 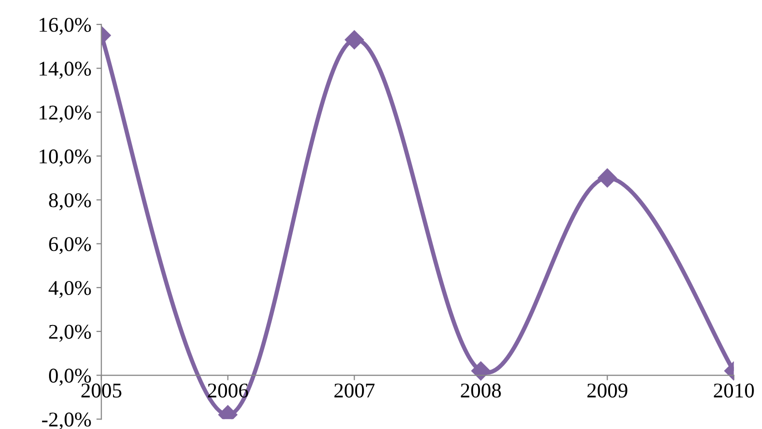 I want to click on x-tick-label: 2007, so click(x=354, y=391).